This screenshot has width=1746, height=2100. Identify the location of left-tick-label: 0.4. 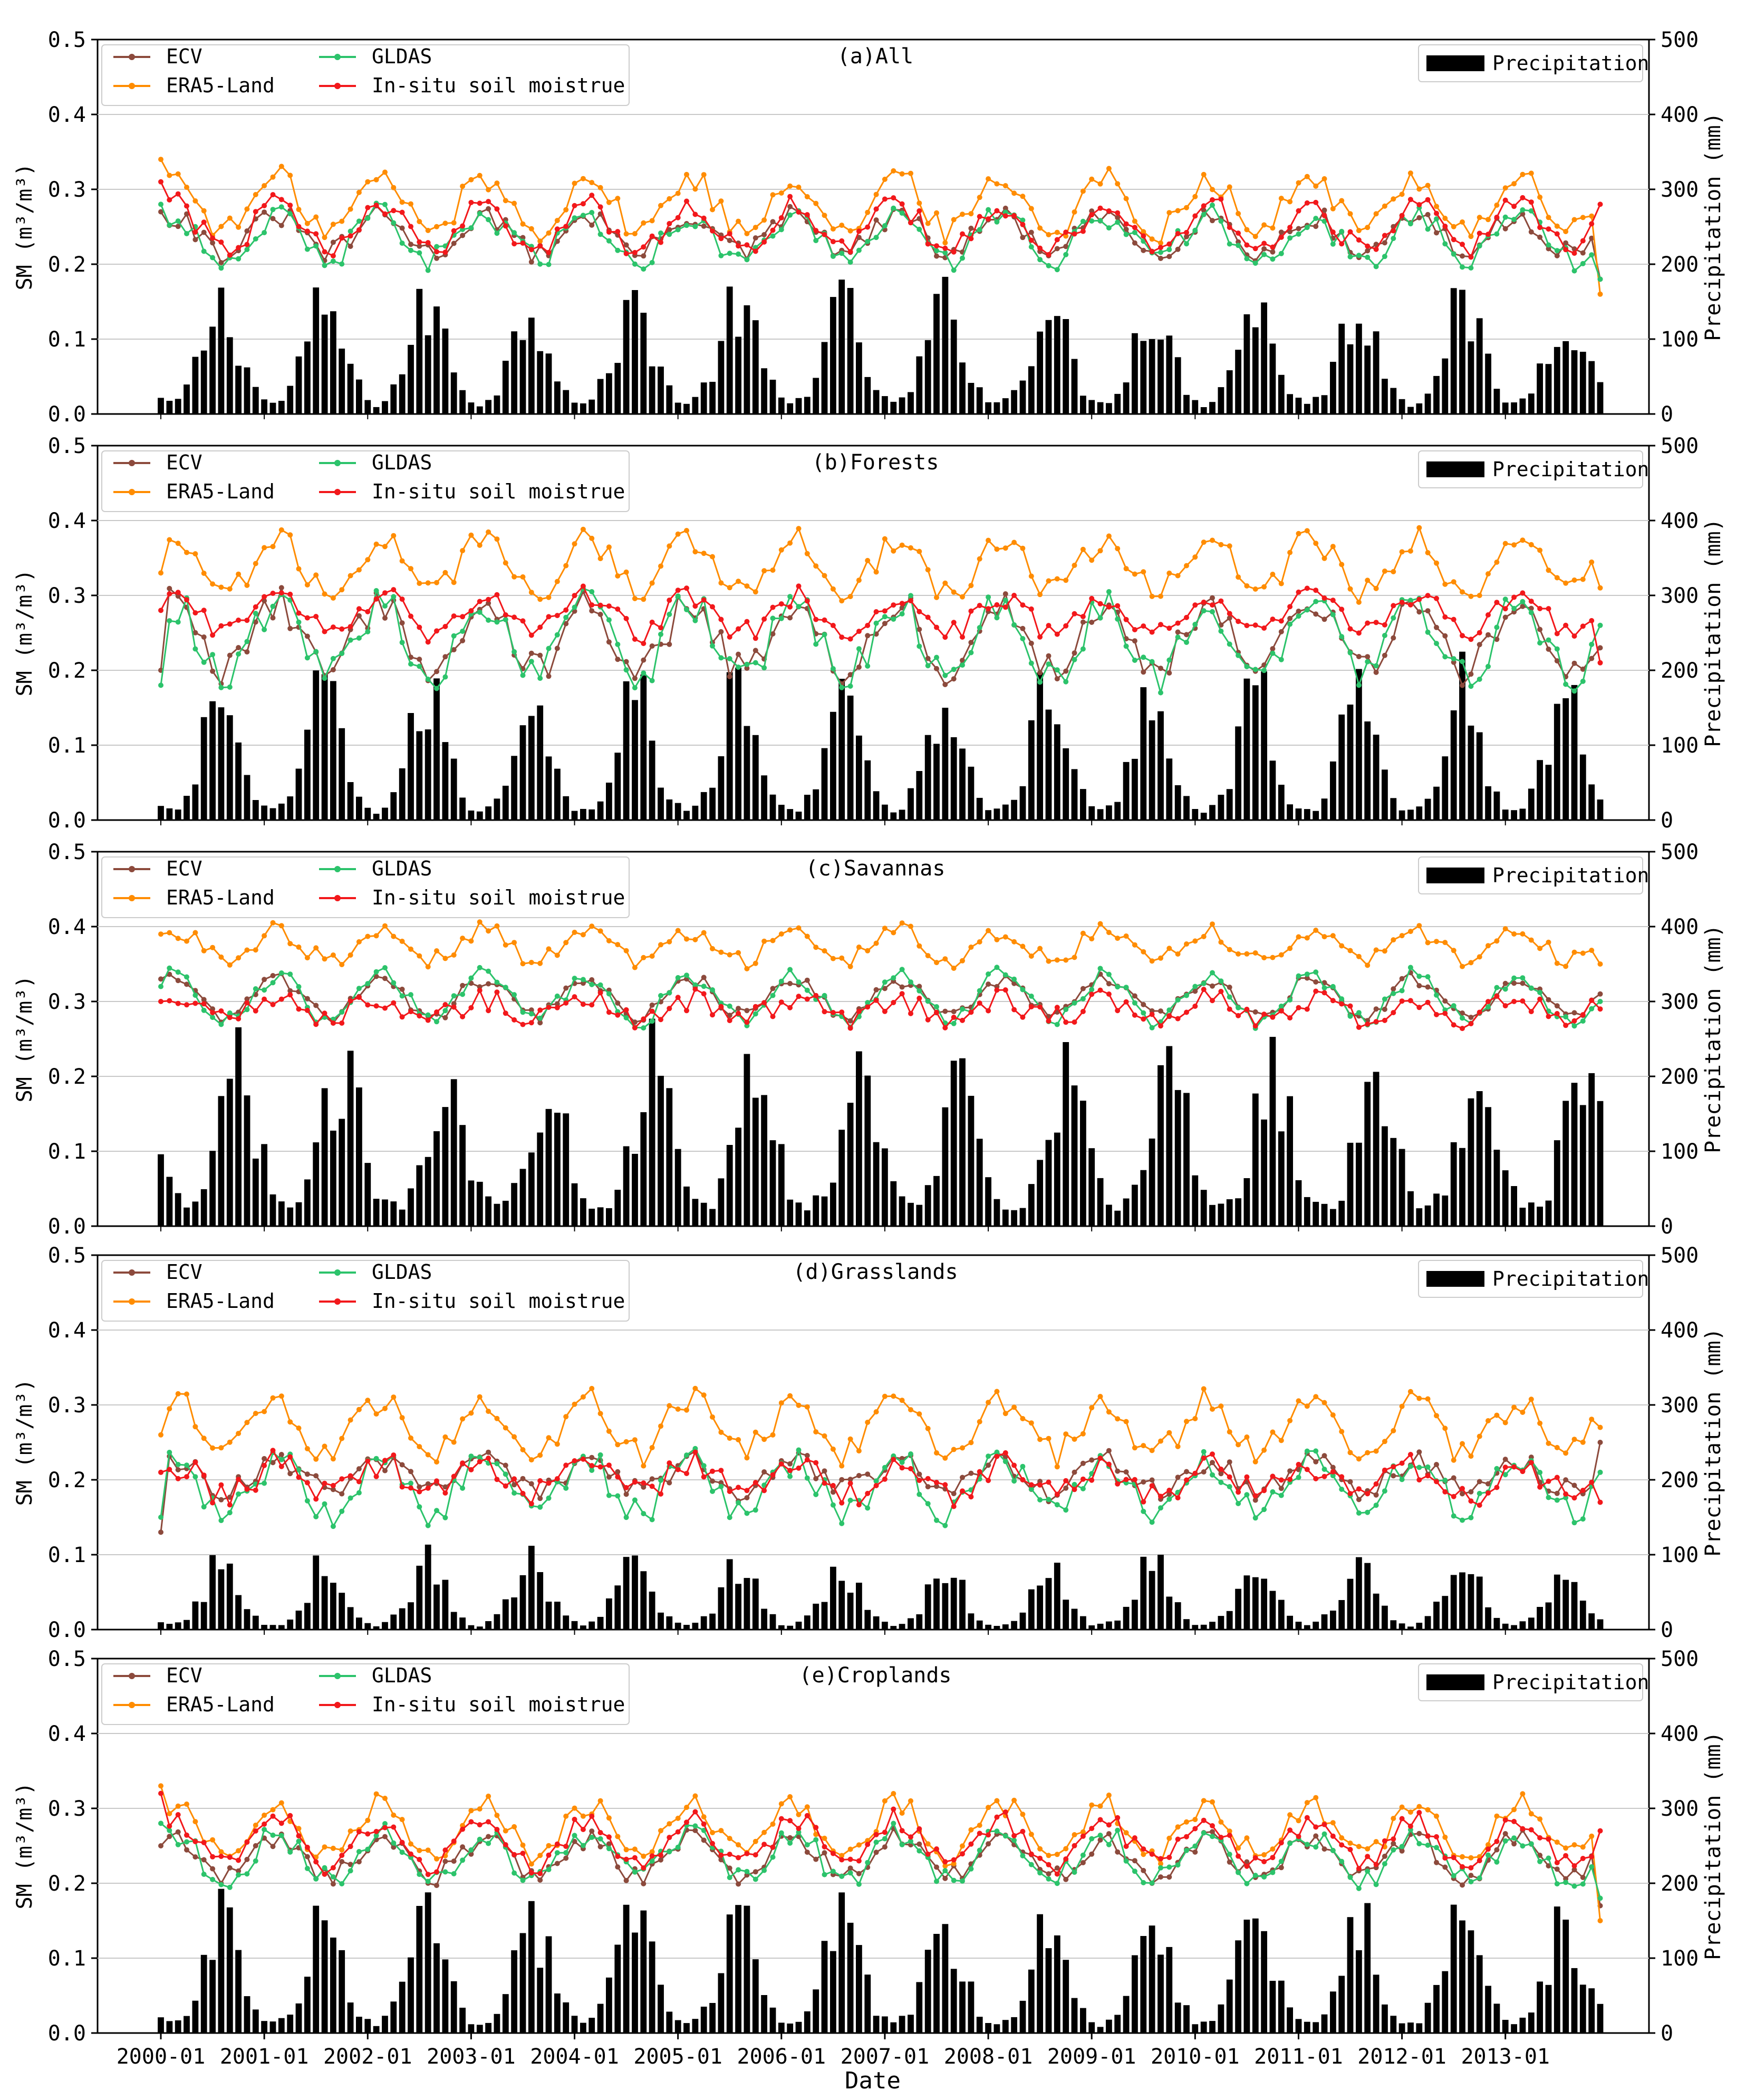
(67, 927).